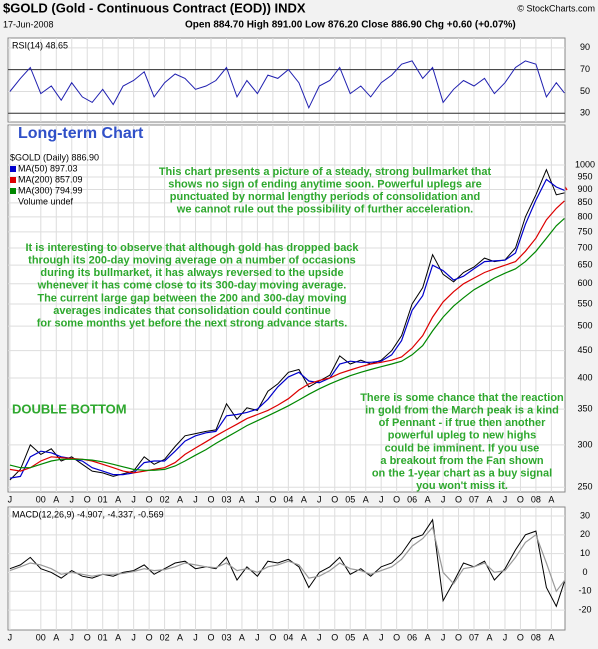 This screenshot has height=649, width=598. I want to click on annotation: could be imminent. If you use, so click(462, 448).